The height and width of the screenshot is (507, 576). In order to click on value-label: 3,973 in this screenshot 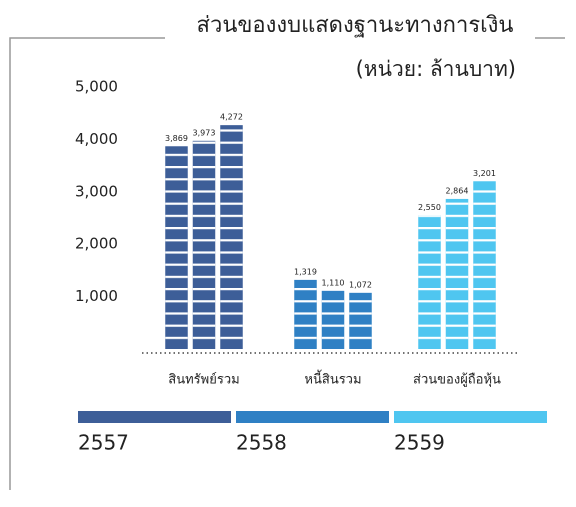, I will do `click(204, 132)`.